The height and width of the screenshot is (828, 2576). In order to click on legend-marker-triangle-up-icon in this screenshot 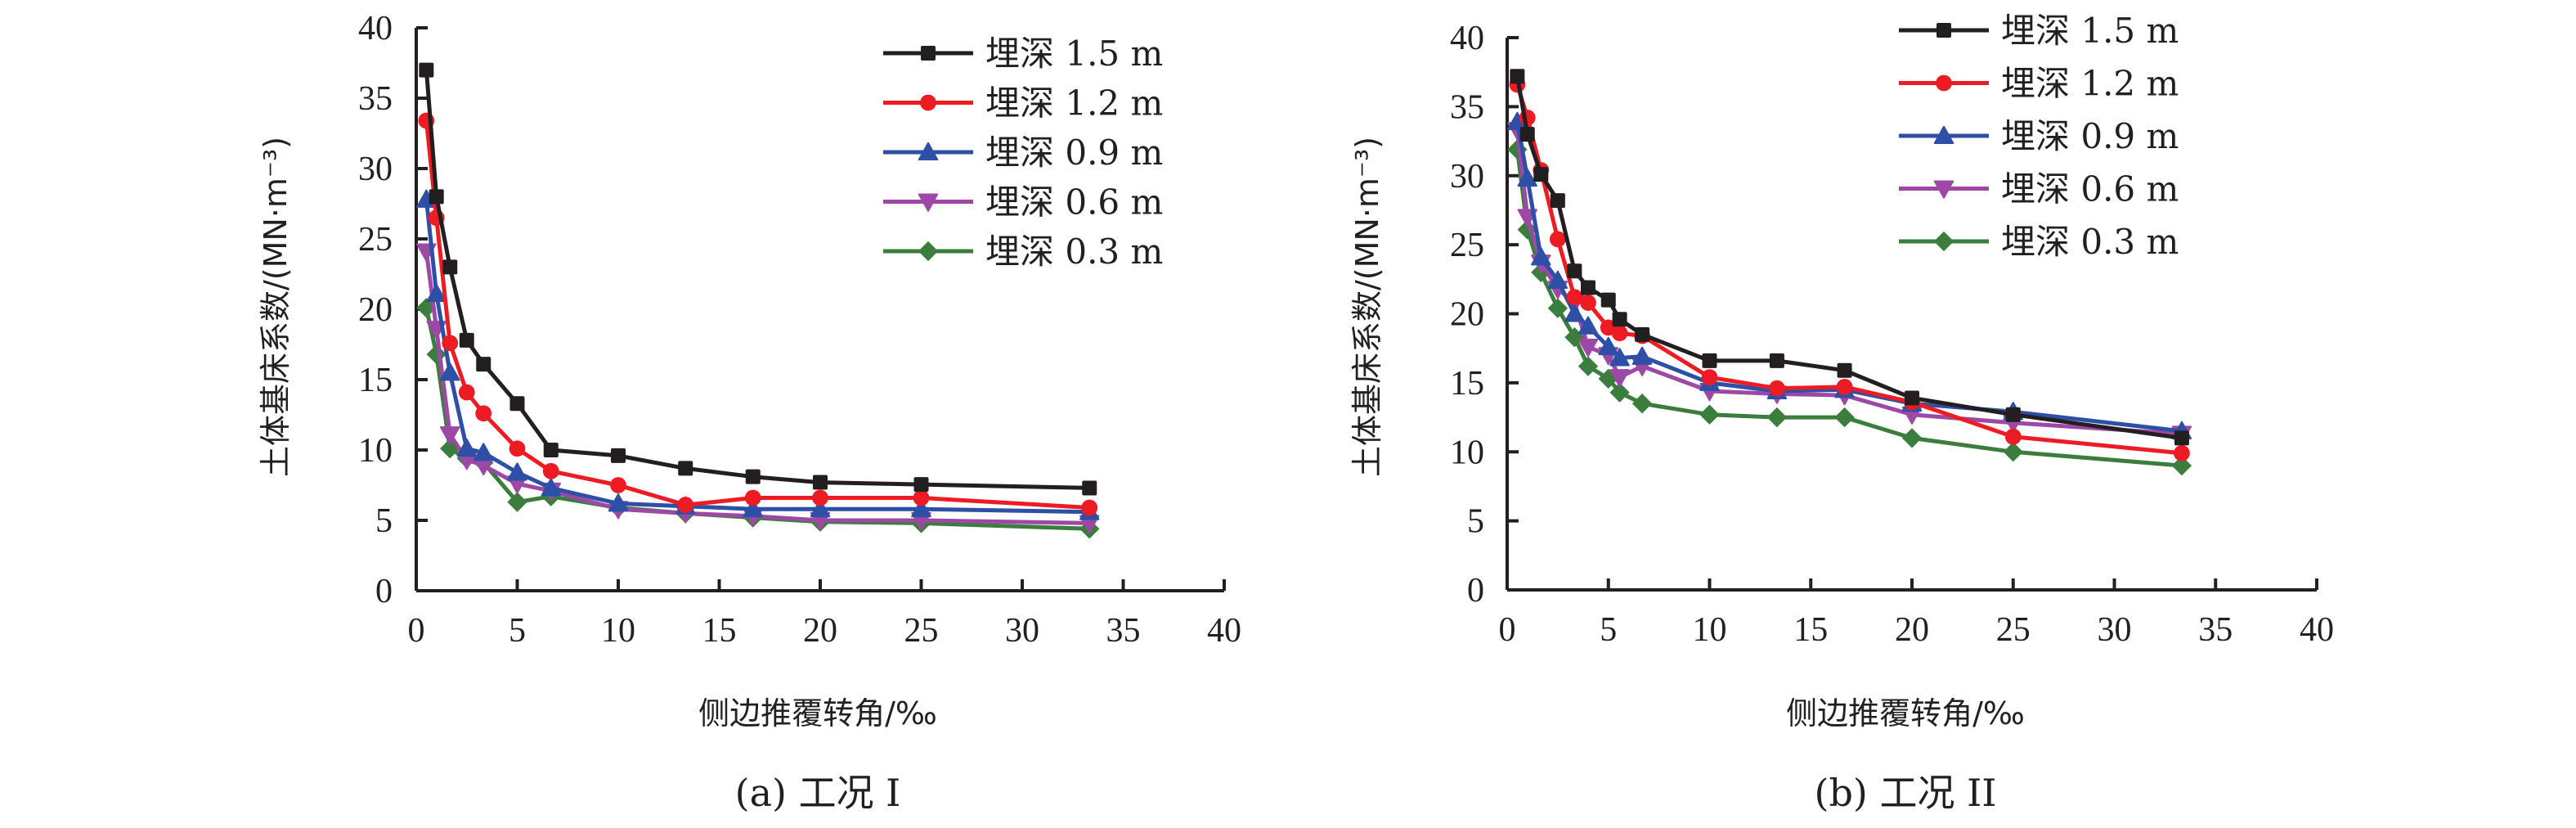, I will do `click(1944, 135)`.